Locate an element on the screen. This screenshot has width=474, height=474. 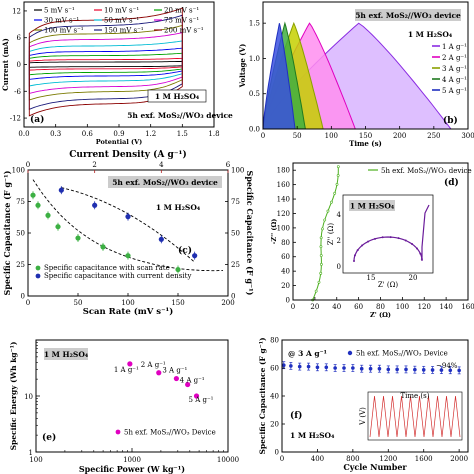
legend-entry: 1 A g⁻¹ is located at coordinates (454, 47).